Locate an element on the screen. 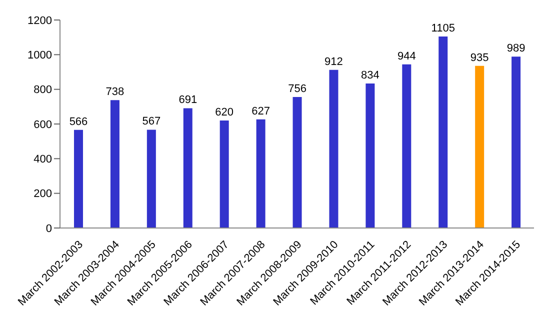  data-label: 989 is located at coordinates (516, 48).